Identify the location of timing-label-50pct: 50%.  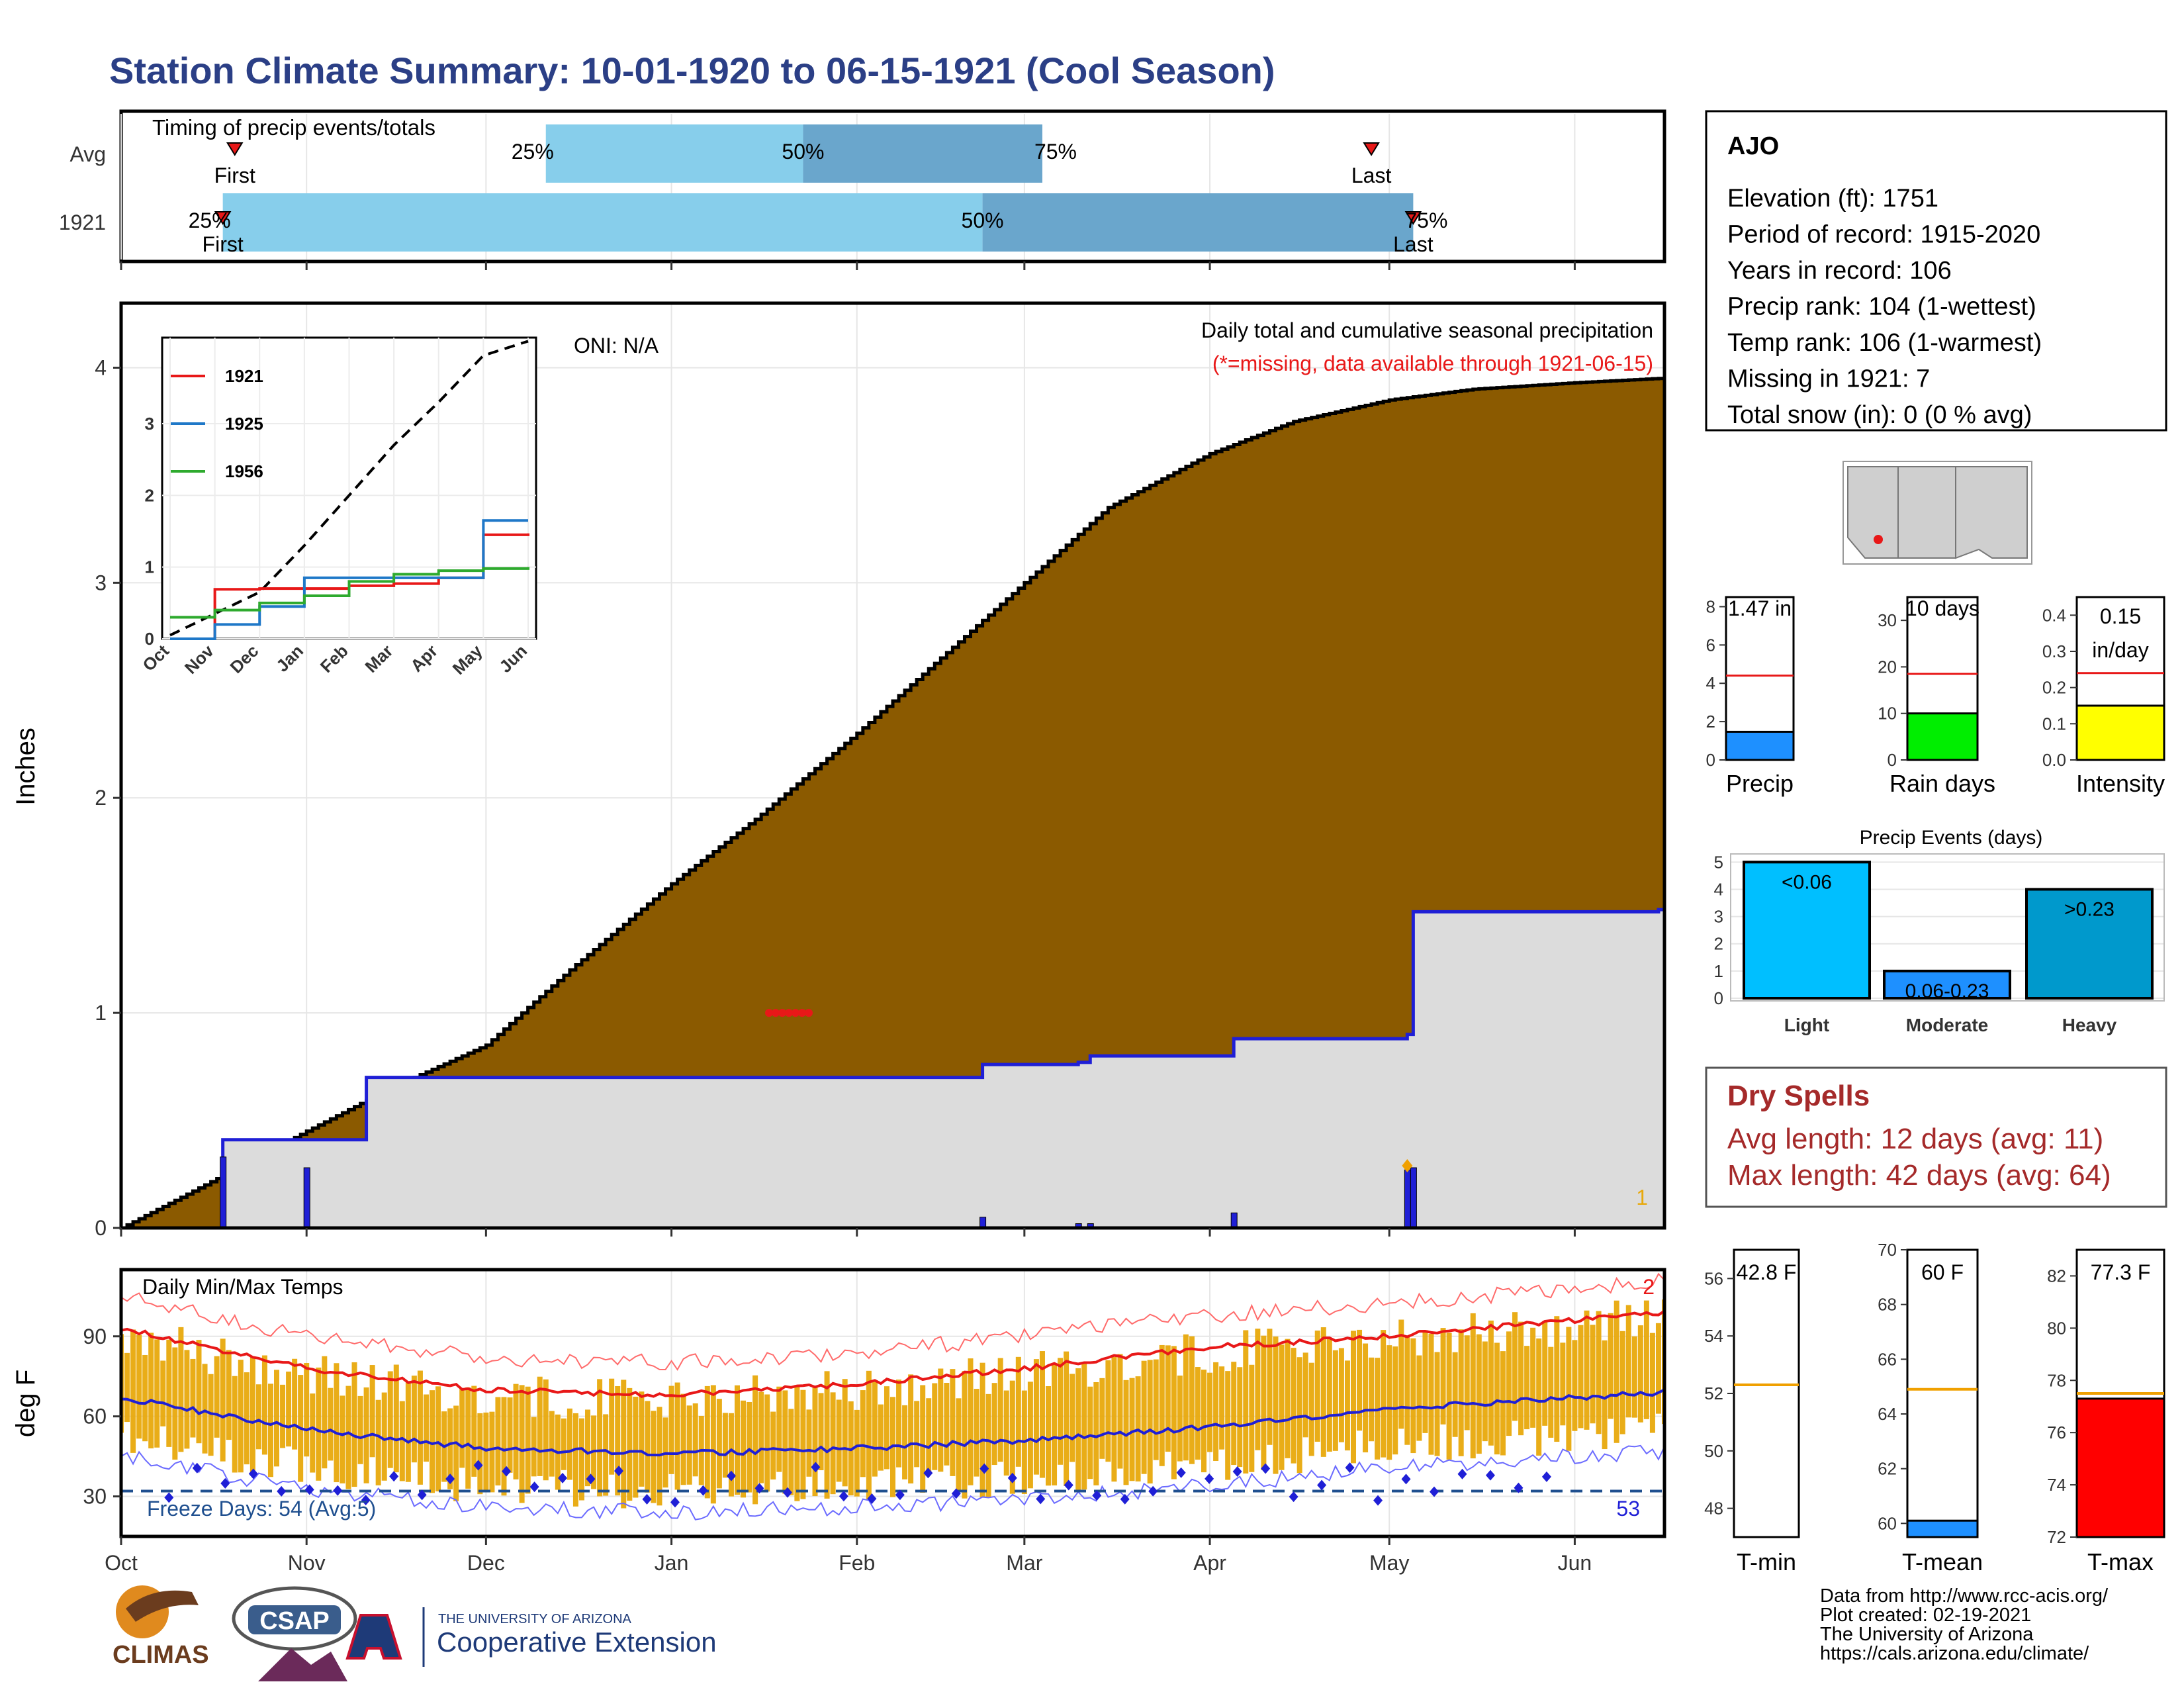
(803, 152).